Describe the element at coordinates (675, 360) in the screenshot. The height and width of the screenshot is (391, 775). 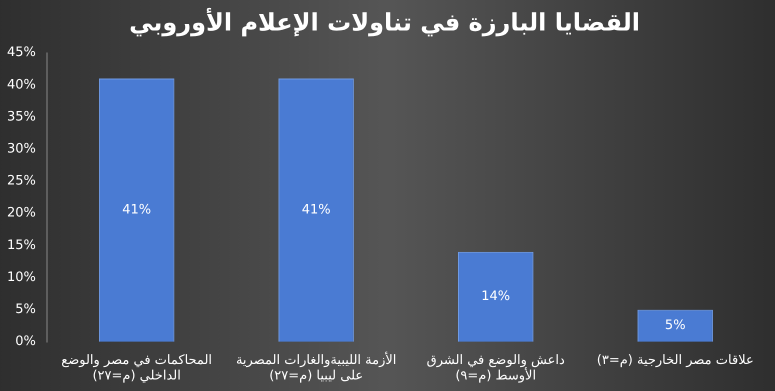
I see `x-tick-label: علاقات مصر الخارجية (م=٣)` at that location.